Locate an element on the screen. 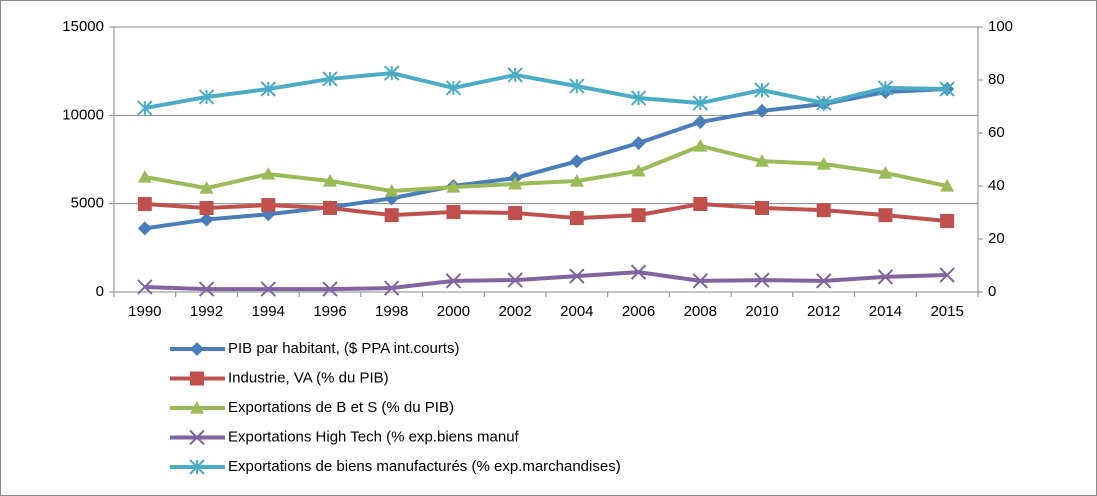  x-tick-label: 1992 is located at coordinates (206, 311).